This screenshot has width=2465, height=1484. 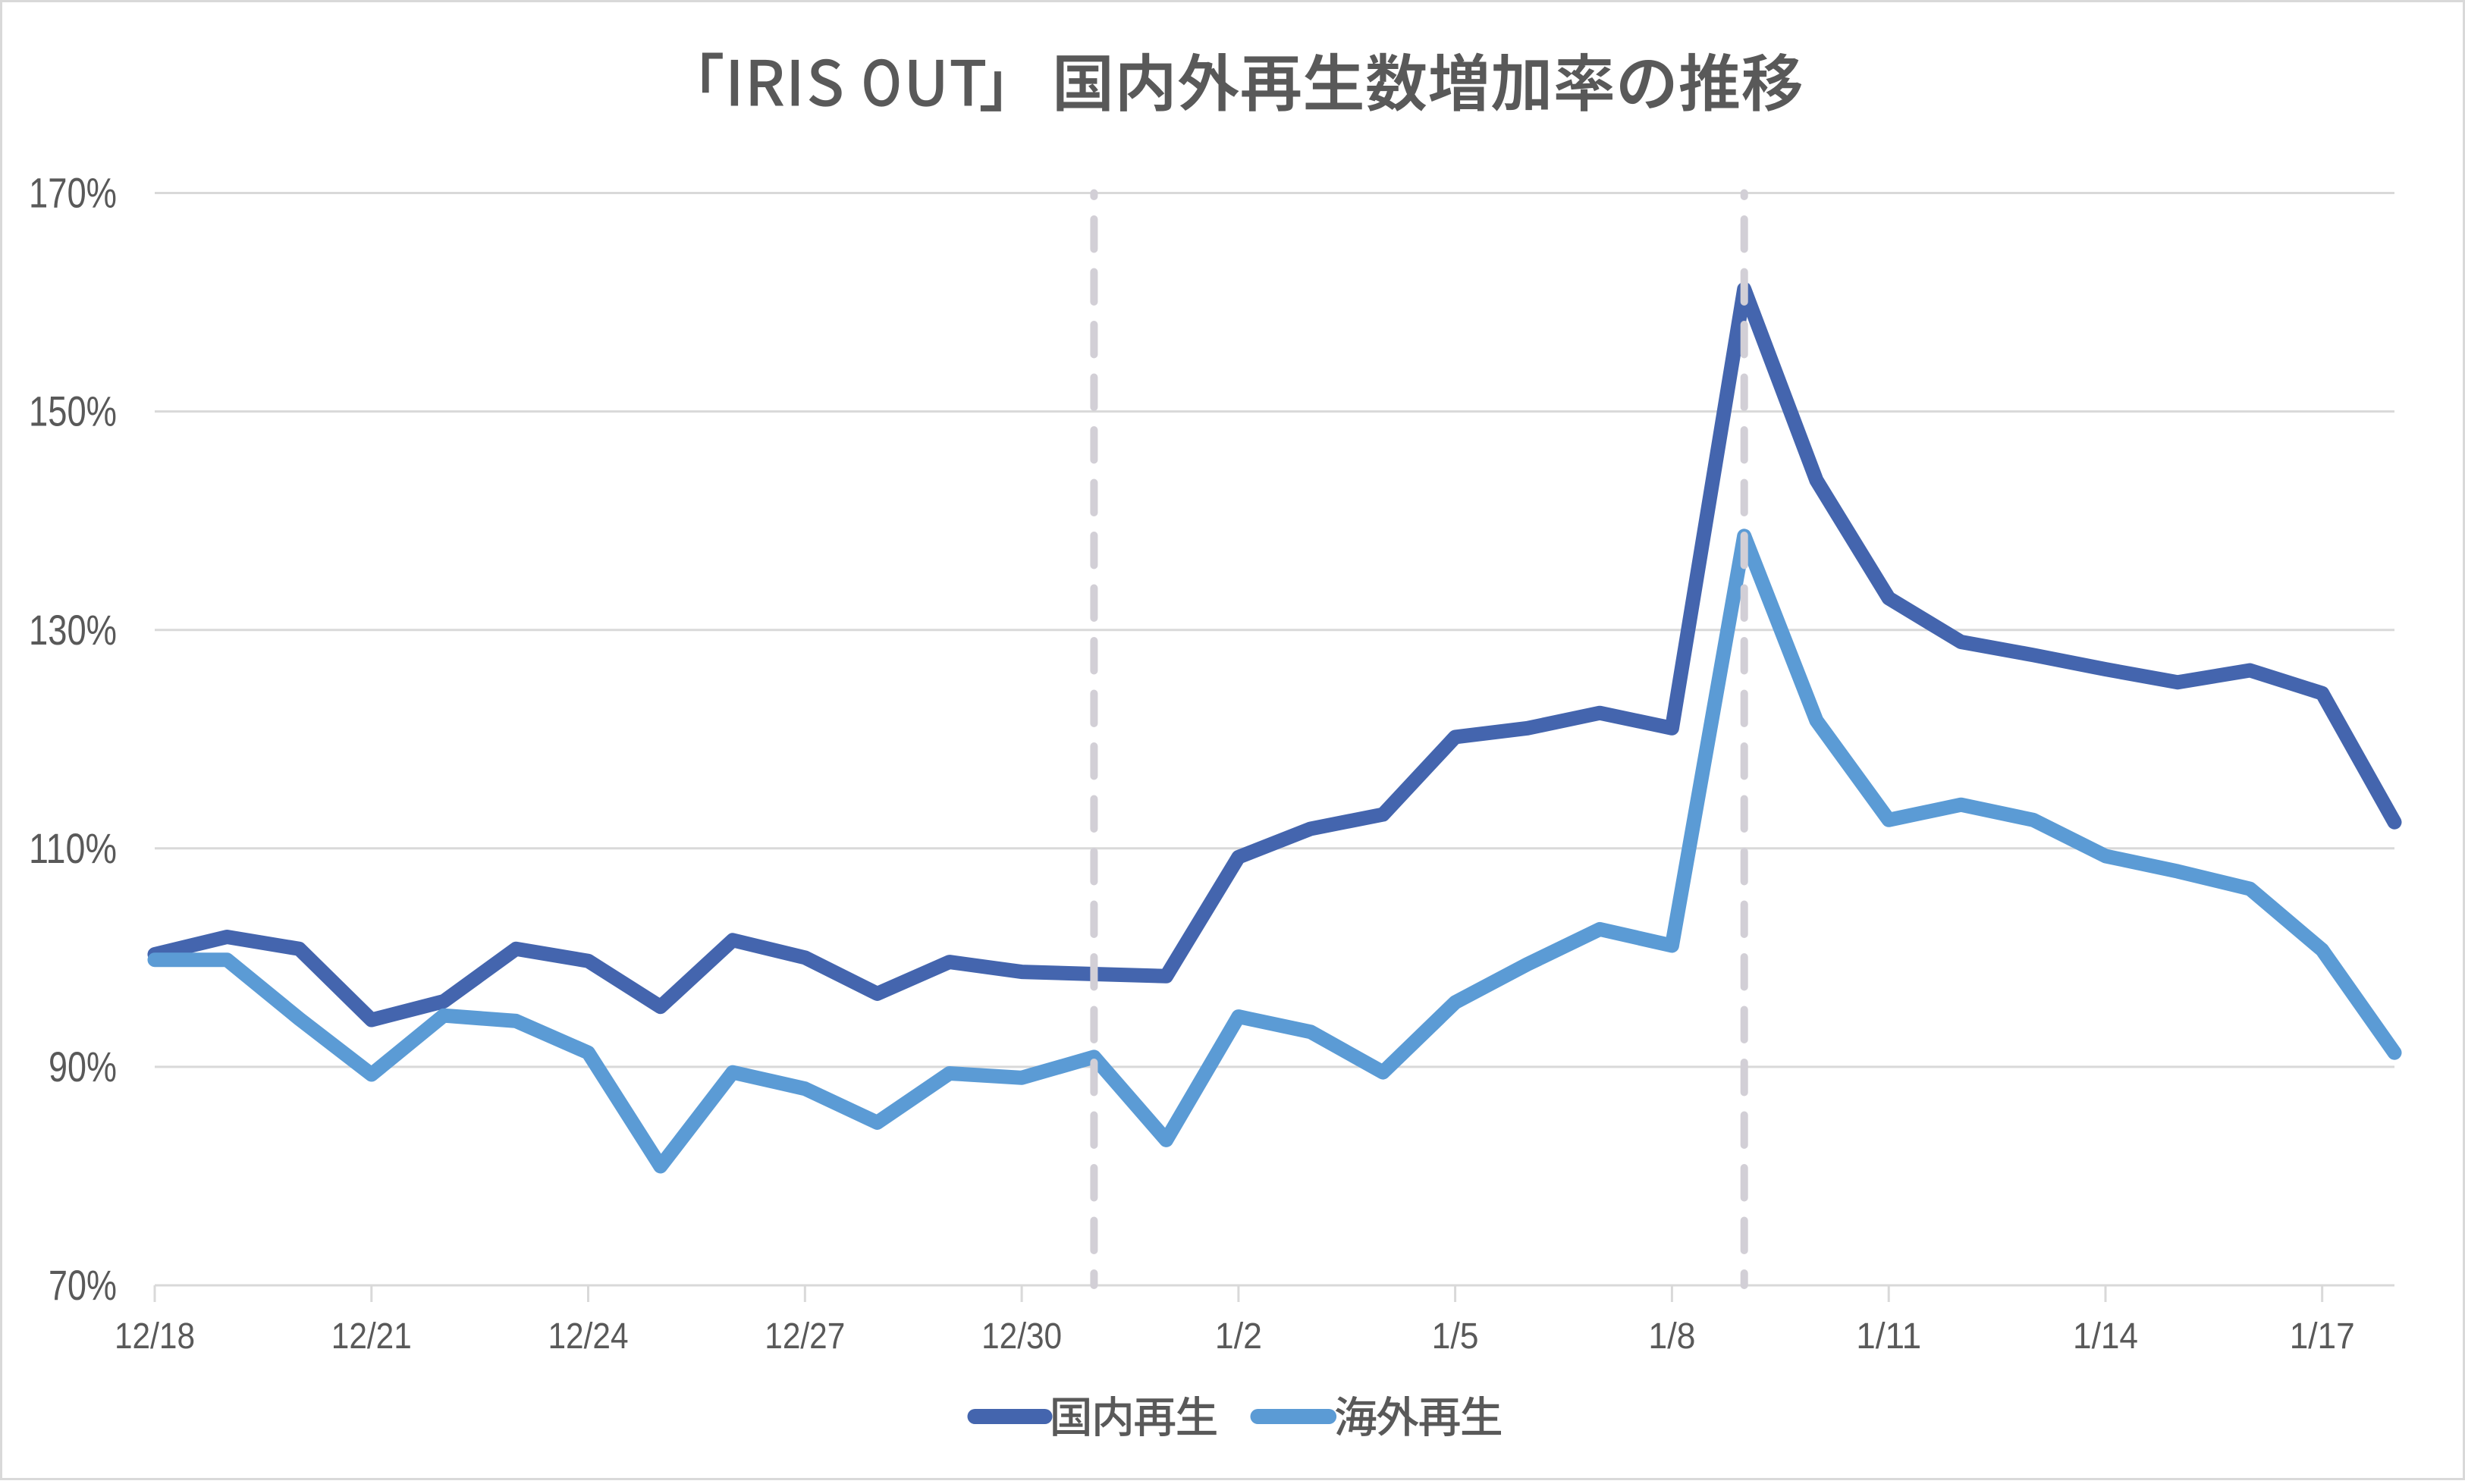 What do you see at coordinates (83, 1066) in the screenshot?
I see `svg-text: 90%` at bounding box center [83, 1066].